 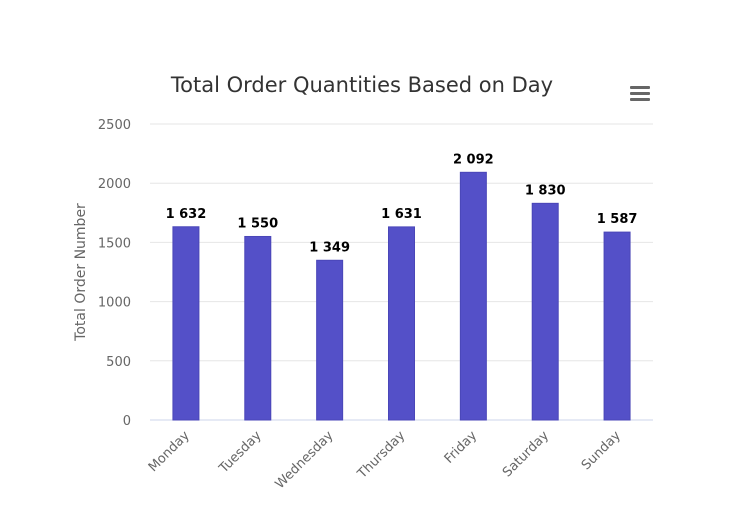 I want to click on x-tick-label: Monday, so click(x=169, y=451).